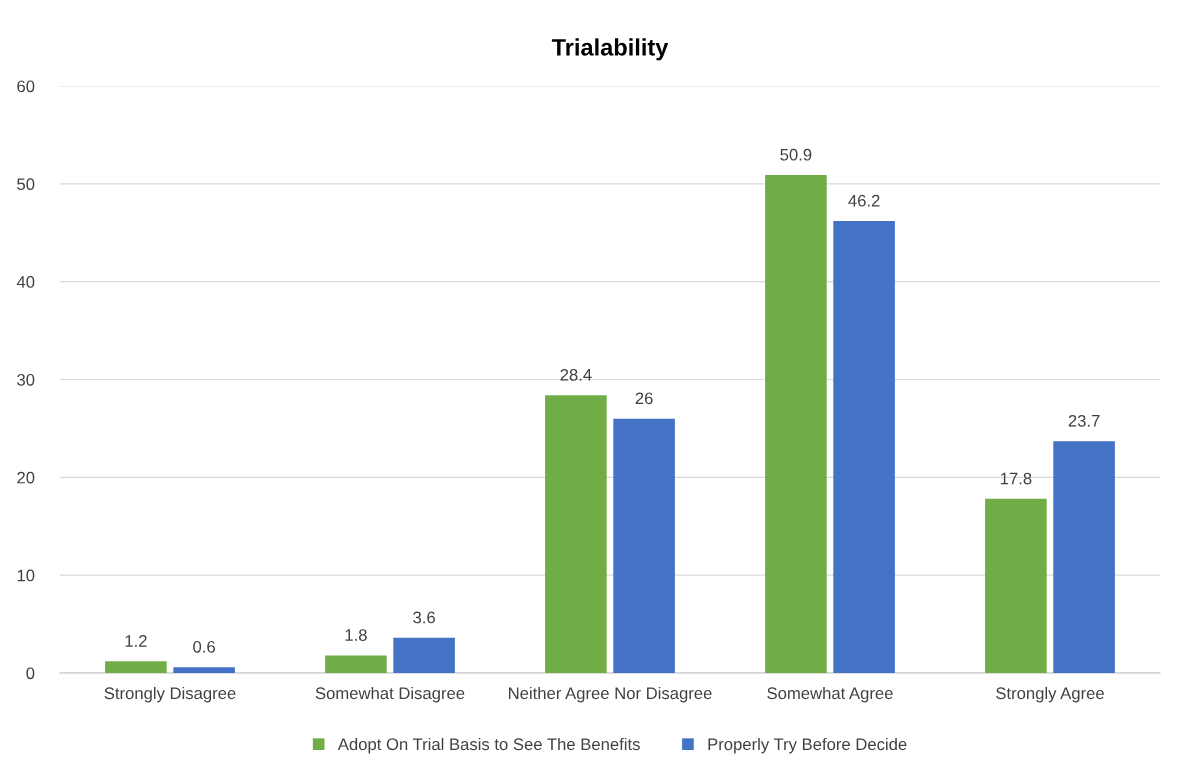 This screenshot has height=760, width=1177. I want to click on y-tick-label: 40, so click(25, 282).